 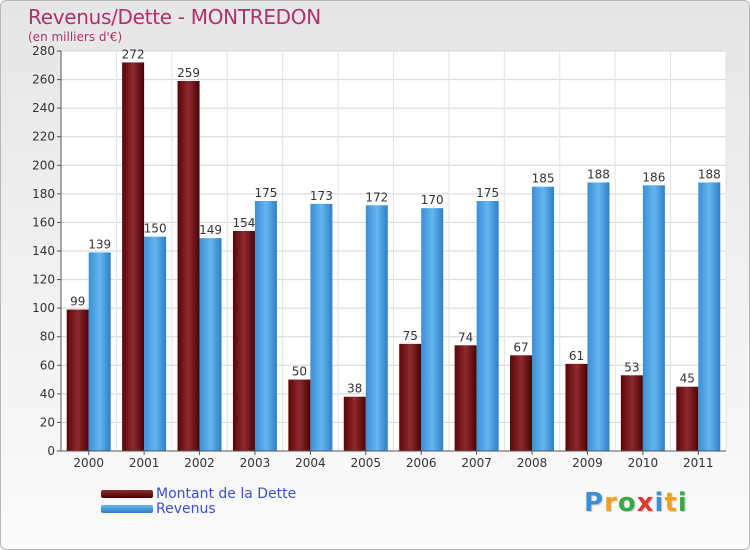 I want to click on logo-letter: o, so click(x=627, y=503).